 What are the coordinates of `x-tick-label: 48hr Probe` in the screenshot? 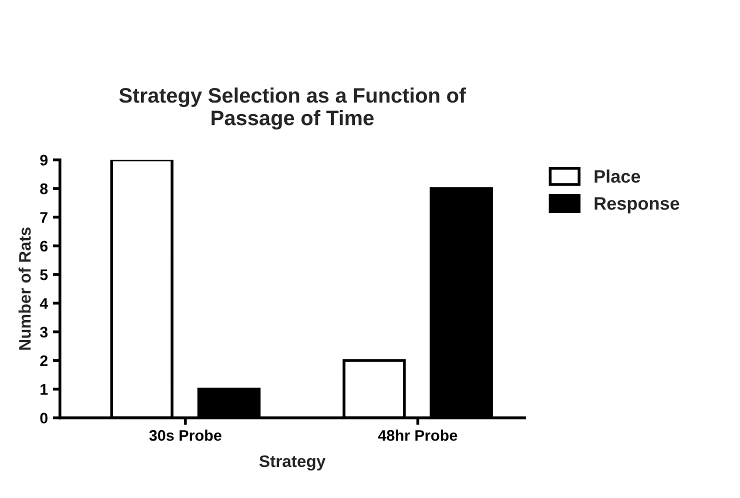 It's located at (418, 435).